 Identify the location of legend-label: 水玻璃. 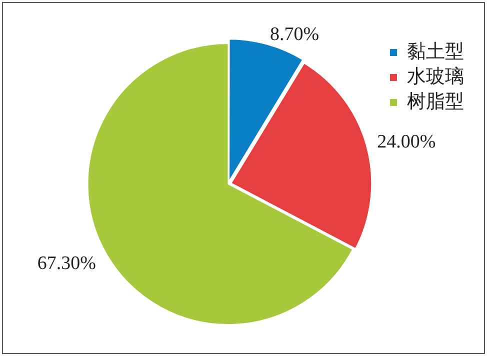
(435, 76).